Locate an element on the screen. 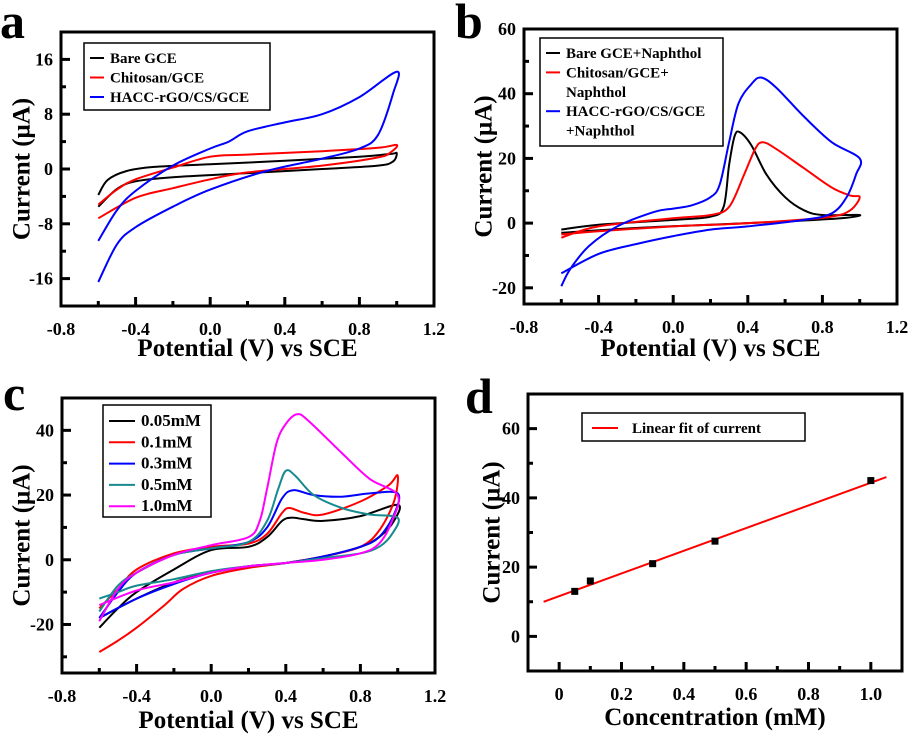  legend-label: Linear fit of current is located at coordinates (696, 429).